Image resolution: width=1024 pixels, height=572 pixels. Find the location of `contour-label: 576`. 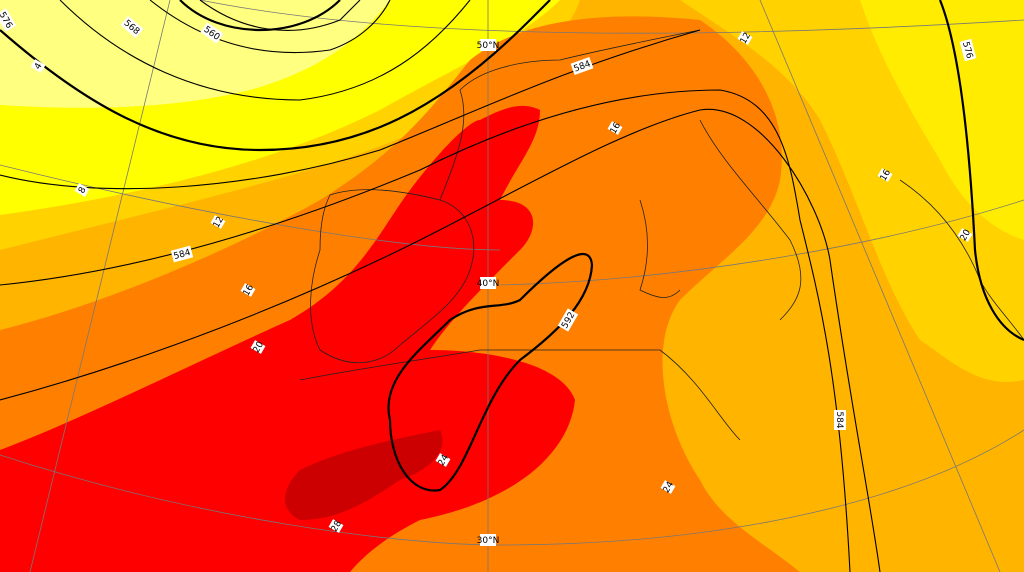

contour-label: 576 is located at coordinates (967, 50).